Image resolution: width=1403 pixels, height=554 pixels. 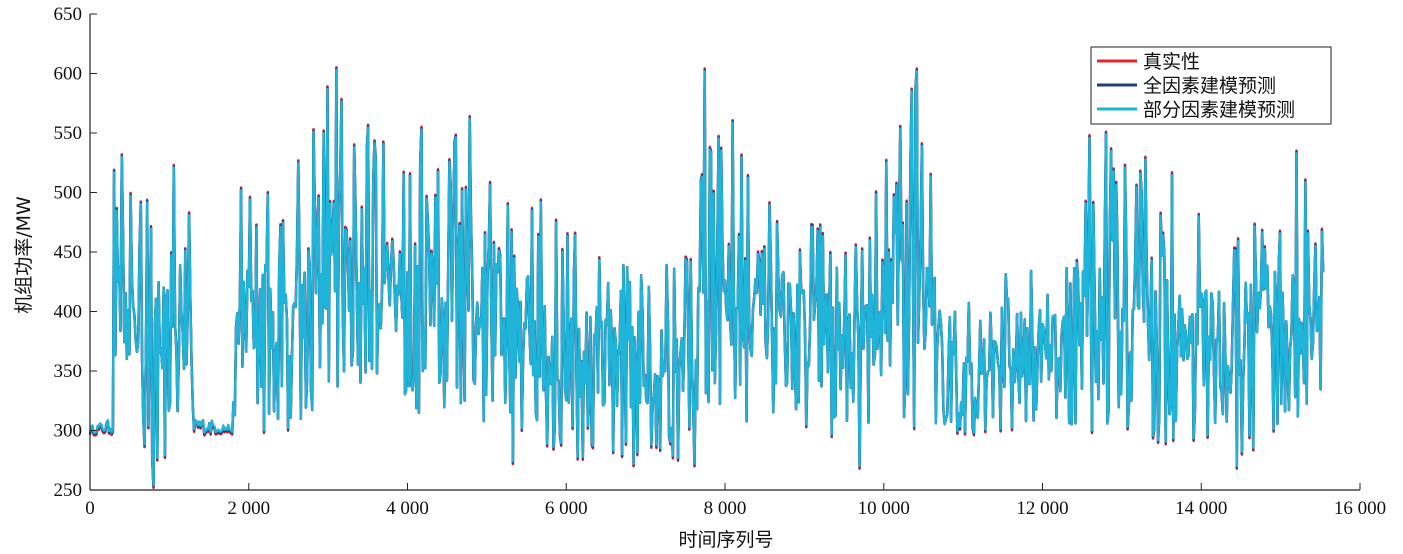 I want to click on x-tick-label: 6 000, so click(x=566, y=508).